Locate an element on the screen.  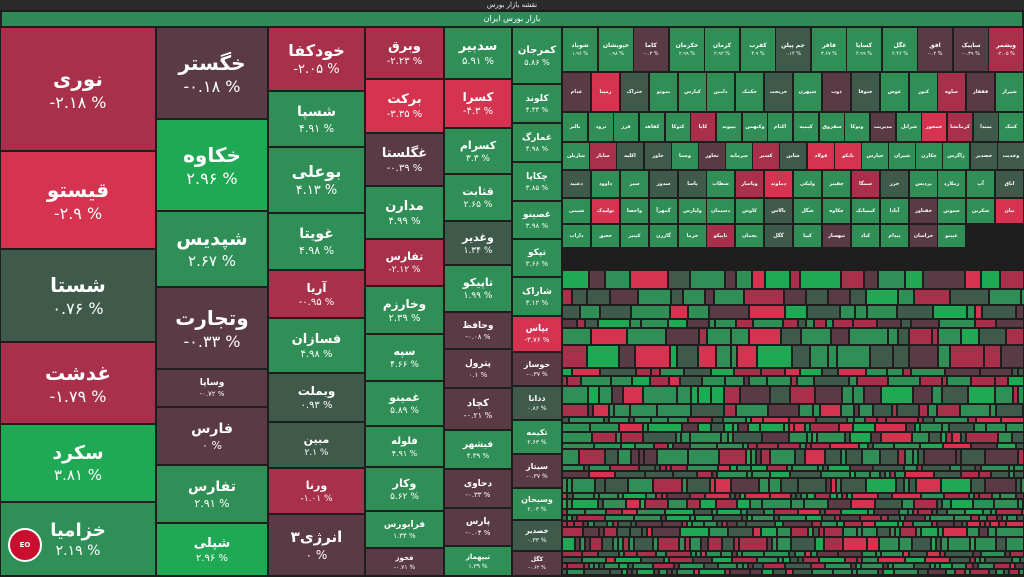
stock-tile: حکمک is located at coordinates (749, 92).